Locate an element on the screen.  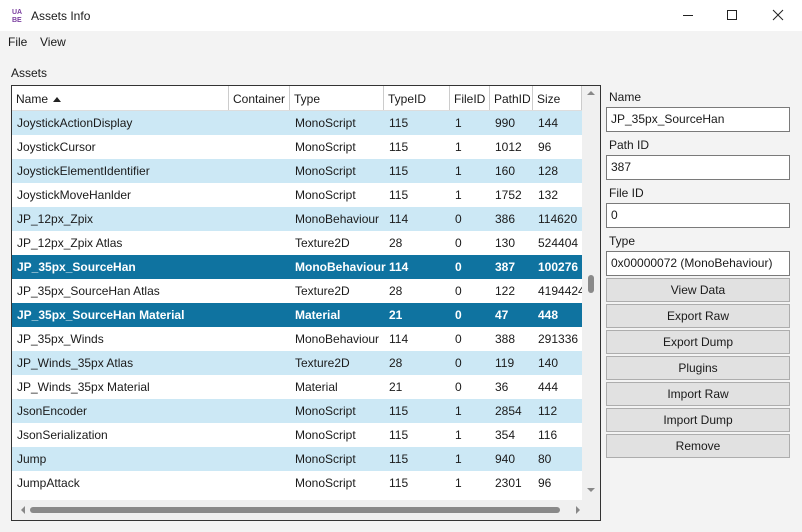
scroll-arrows is located at coordinates (591, 291).